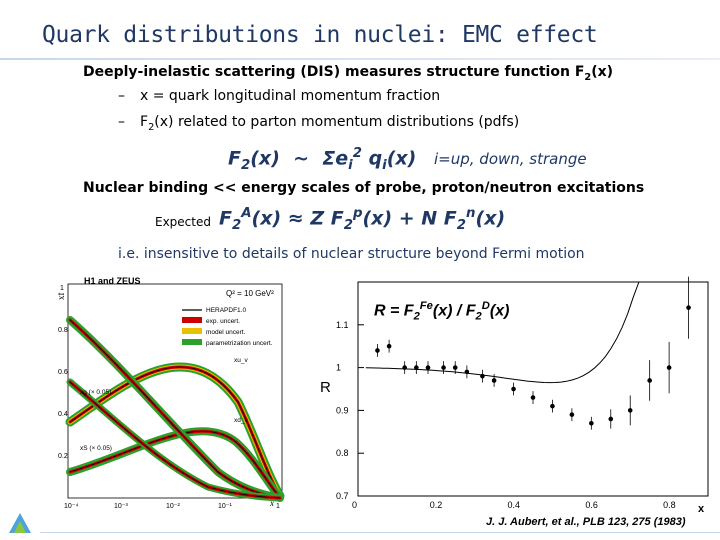 Image resolution: width=720 pixels, height=540 pixels. What do you see at coordinates (225, 506) in the screenshot?
I see `pdf-xtick-4: 10⁻¹` at bounding box center [225, 506].